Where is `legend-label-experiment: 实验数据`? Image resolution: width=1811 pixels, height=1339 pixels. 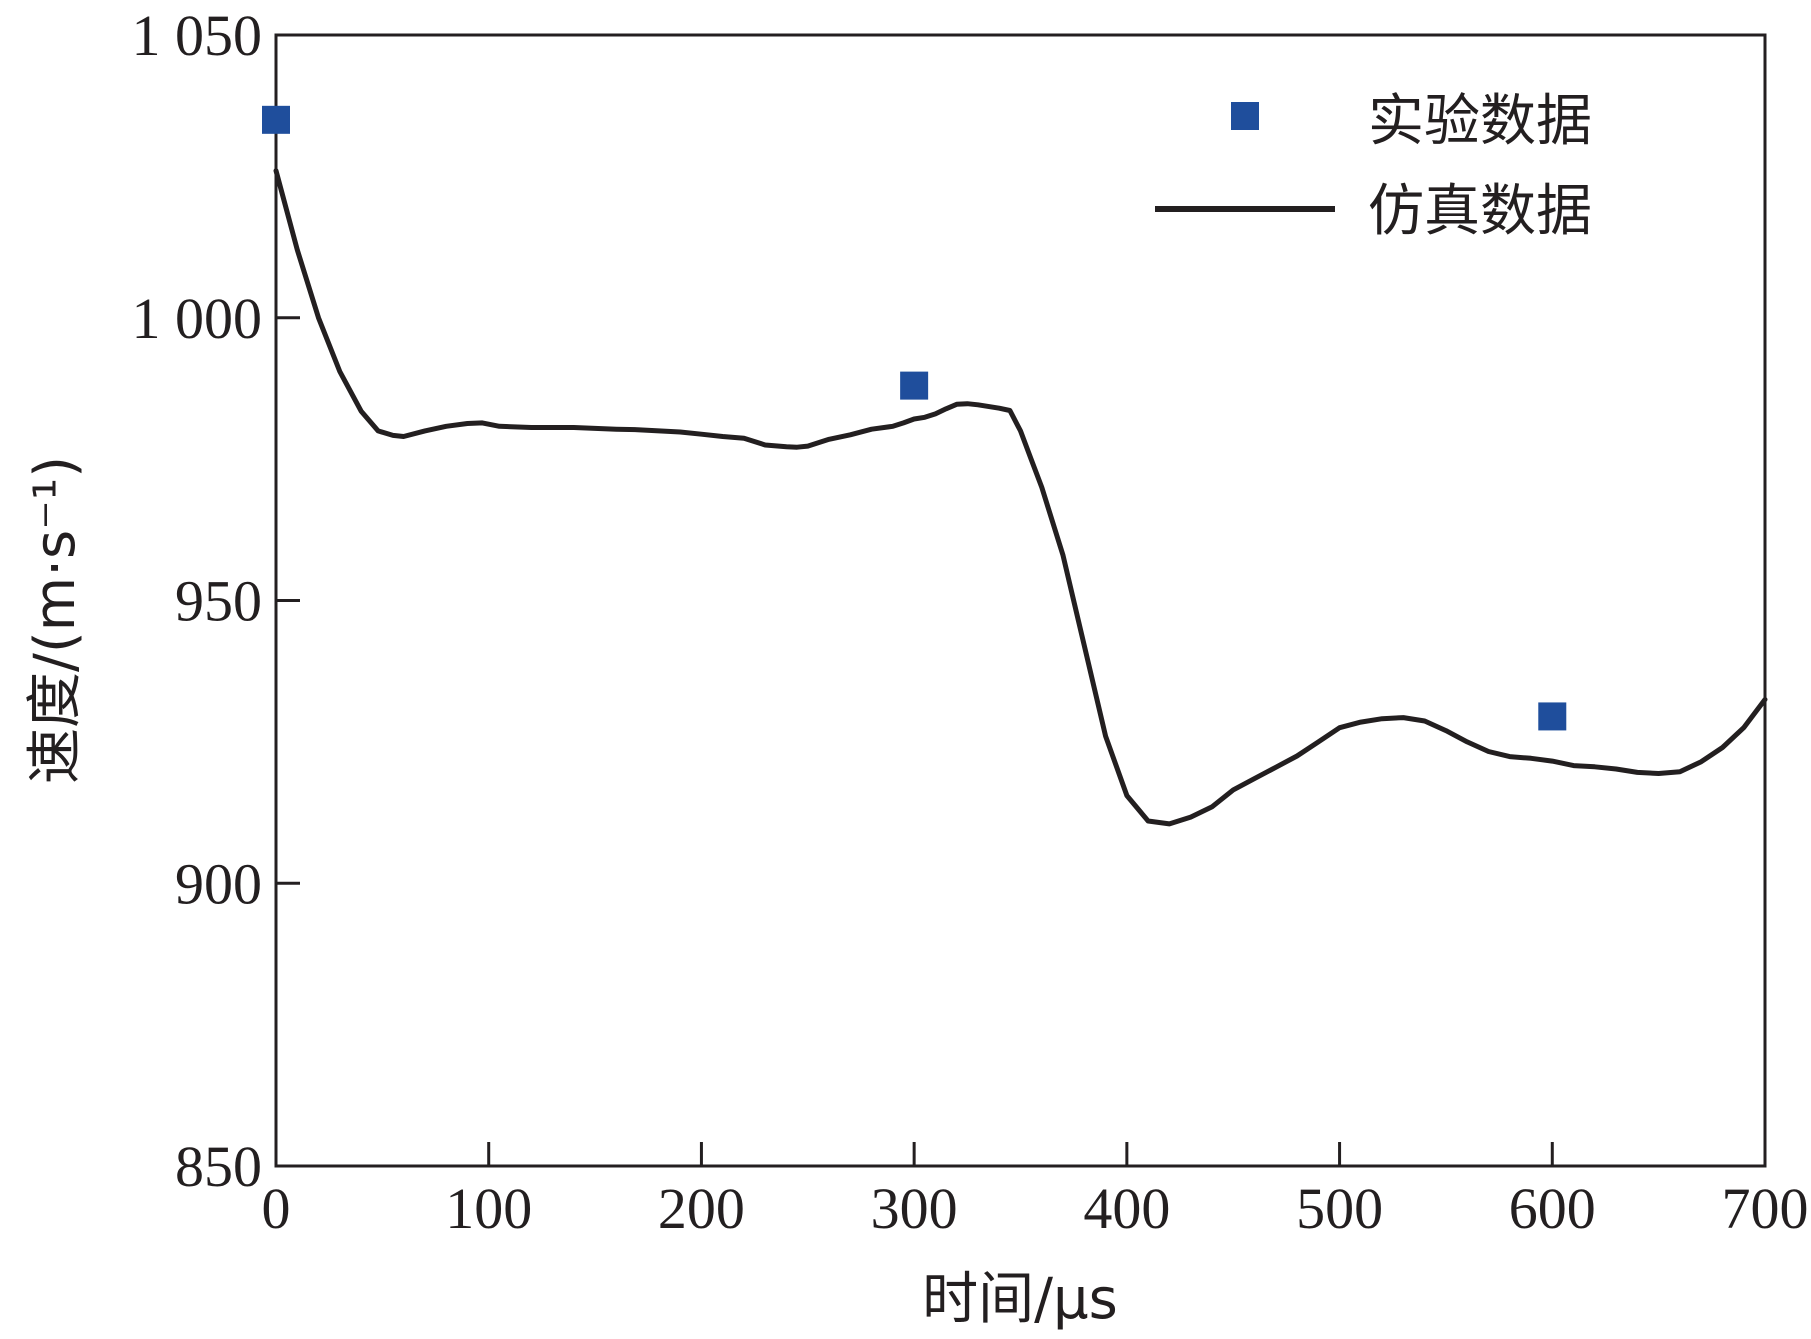
legend-label-experiment: 实验数据 is located at coordinates (1480, 121).